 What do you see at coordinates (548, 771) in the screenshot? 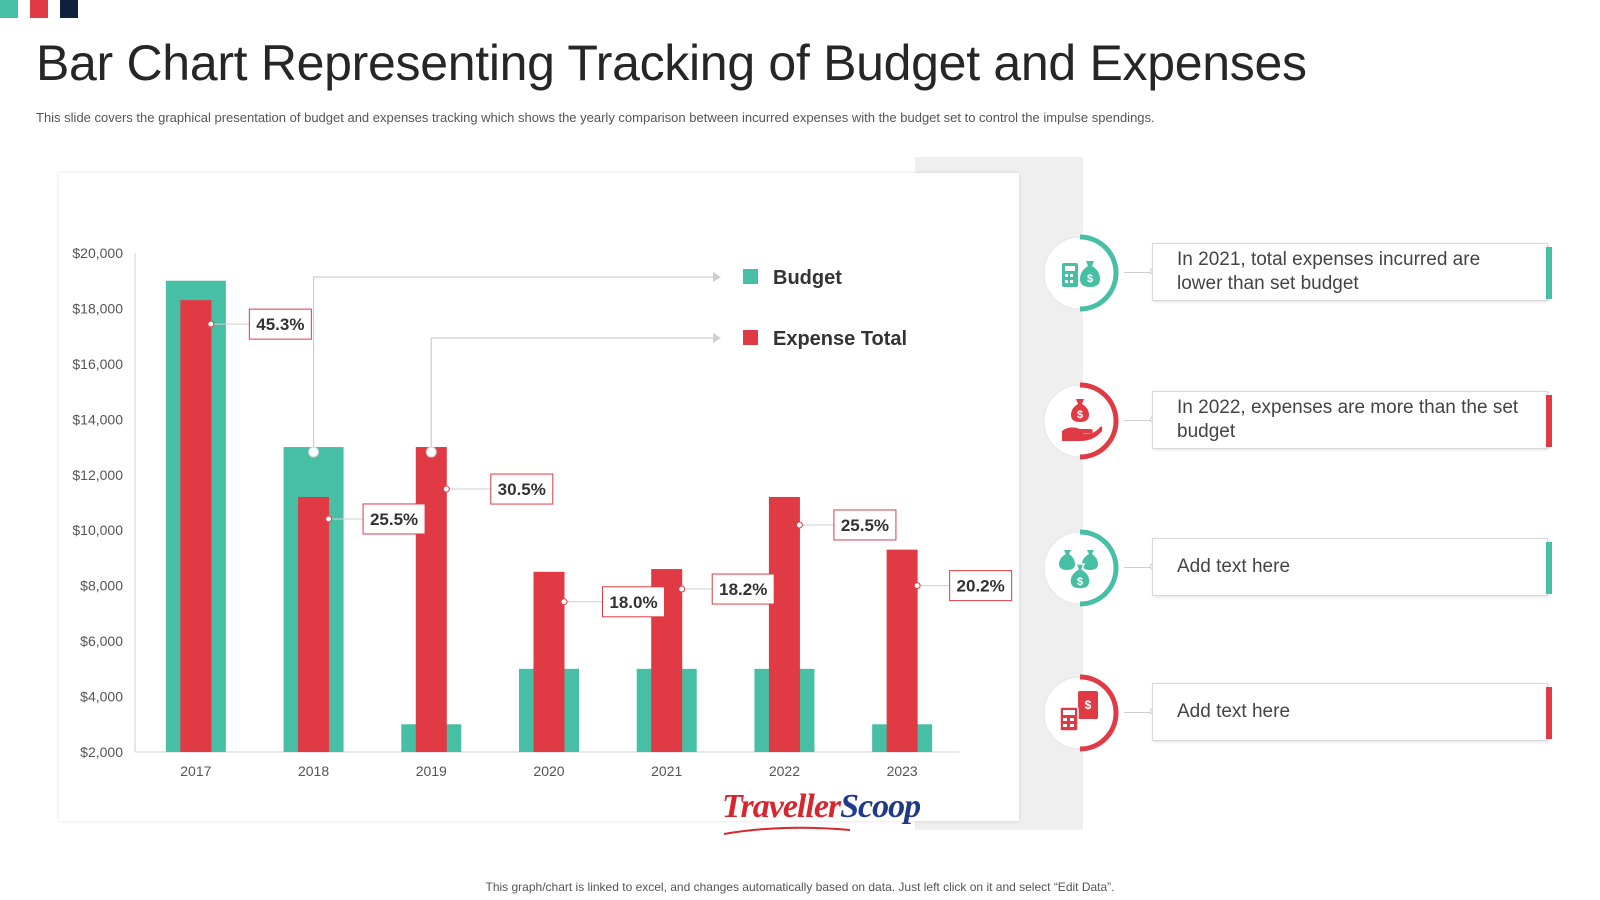
I see `x-tick-label: 2020` at bounding box center [548, 771].